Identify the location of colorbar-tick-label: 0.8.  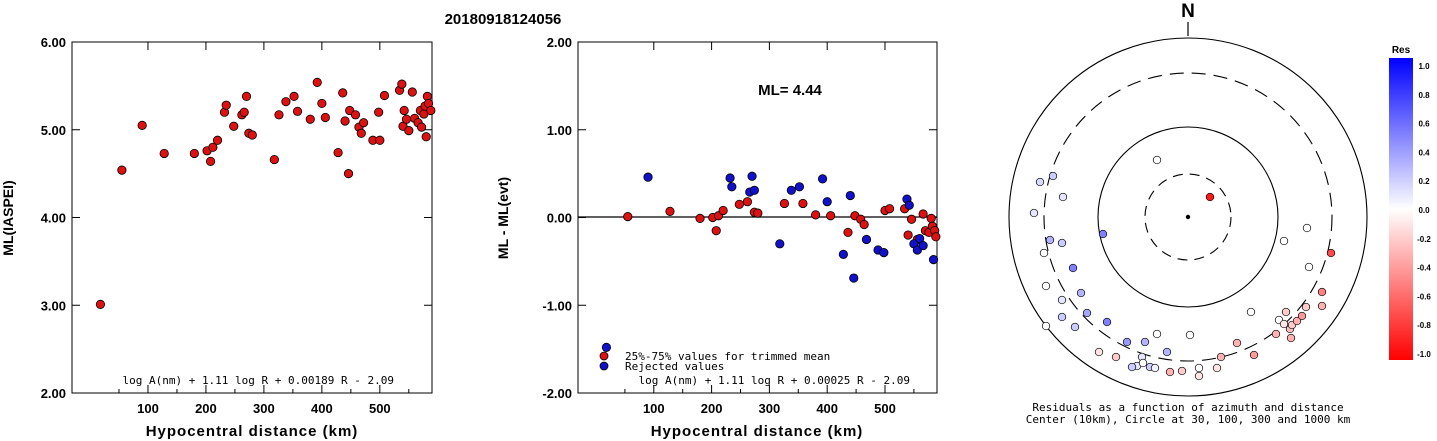
(1424, 95).